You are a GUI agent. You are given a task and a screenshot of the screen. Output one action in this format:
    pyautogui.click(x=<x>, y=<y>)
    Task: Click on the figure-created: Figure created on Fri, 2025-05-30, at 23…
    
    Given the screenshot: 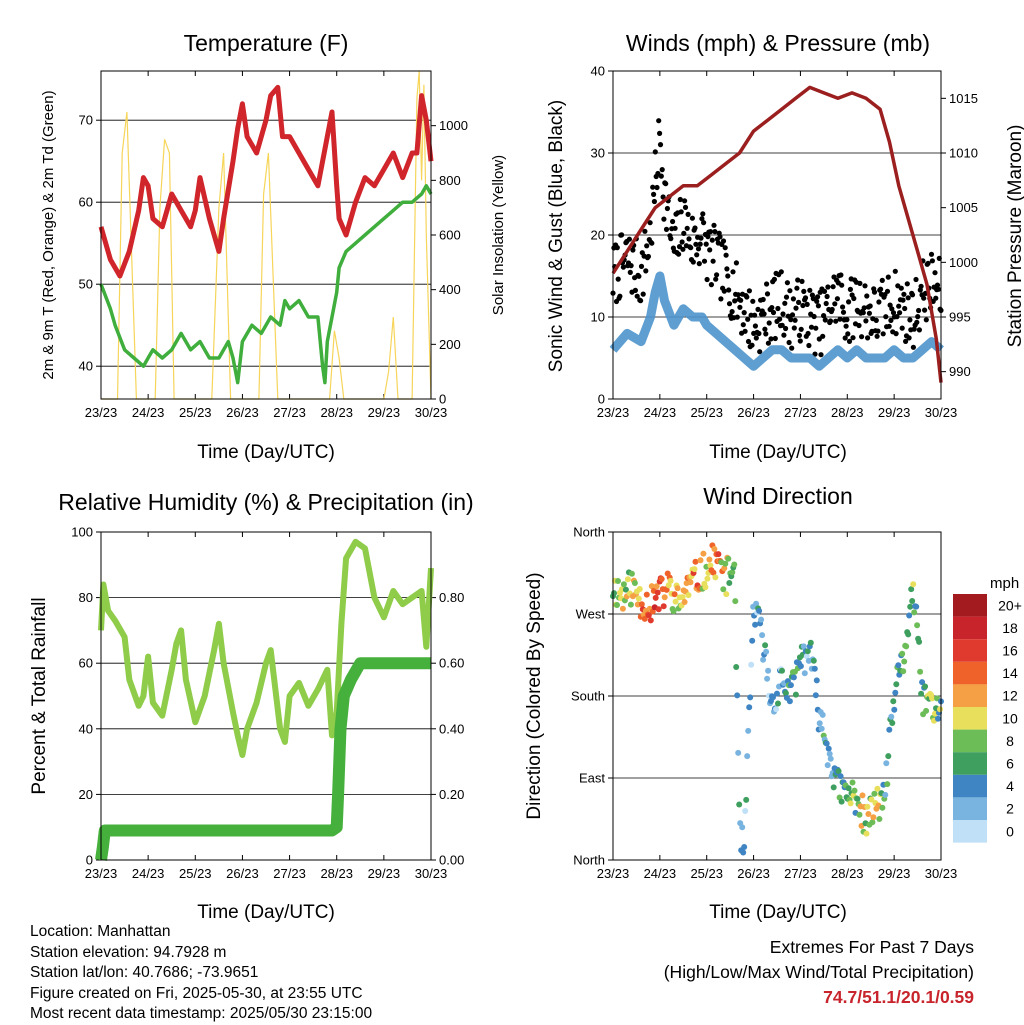 What is the action you would take?
    pyautogui.click(x=196, y=993)
    